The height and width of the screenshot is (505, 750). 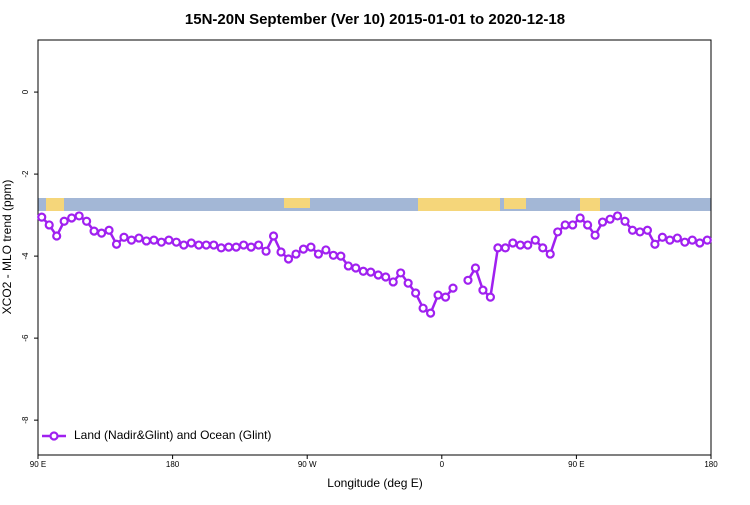 What do you see at coordinates (156, 435) in the screenshot?
I see `legend: Land (Nadir&Glint) and Ocean (Glint)` at bounding box center [156, 435].